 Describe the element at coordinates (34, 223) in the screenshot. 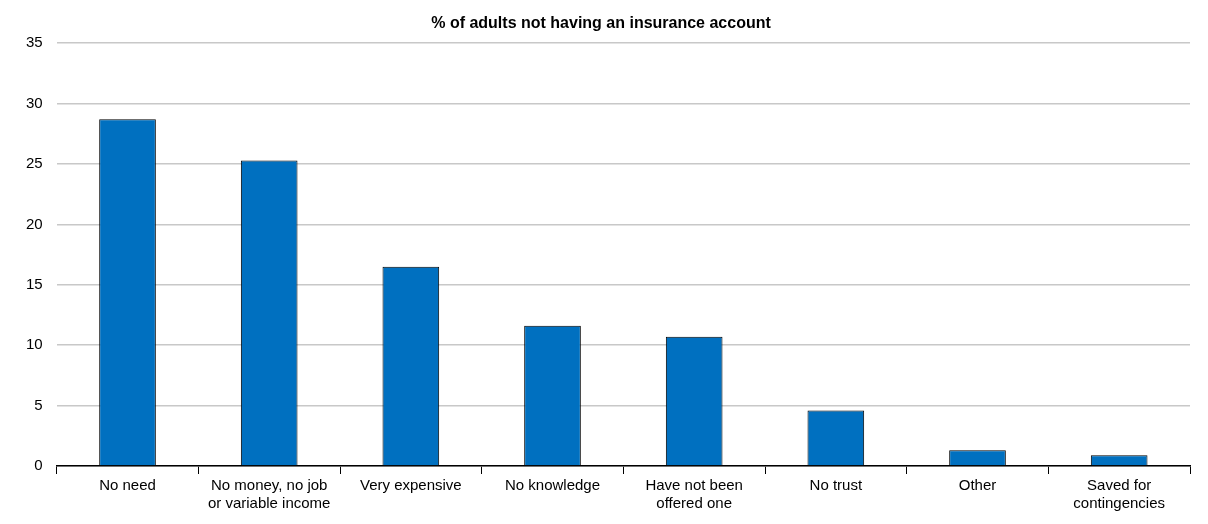

I see `y-tick-label: 20` at that location.